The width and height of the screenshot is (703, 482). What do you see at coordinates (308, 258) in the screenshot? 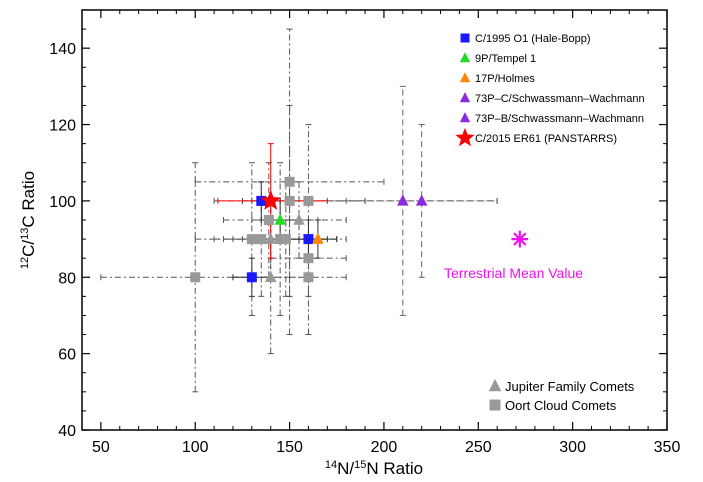
I see `gray-point-9-marker` at bounding box center [308, 258].